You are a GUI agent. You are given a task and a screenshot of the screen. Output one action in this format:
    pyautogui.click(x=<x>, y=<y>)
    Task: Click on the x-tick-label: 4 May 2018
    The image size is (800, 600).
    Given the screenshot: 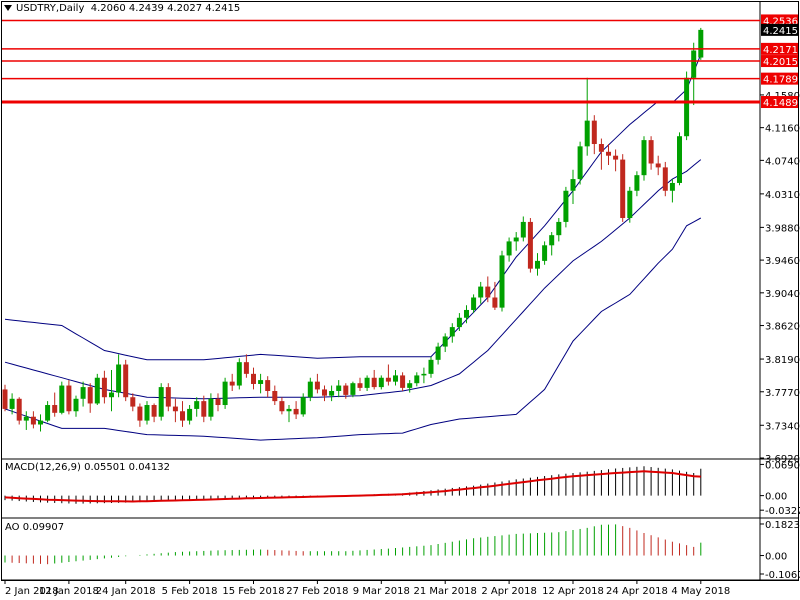 What is the action you would take?
    pyautogui.click(x=700, y=591)
    